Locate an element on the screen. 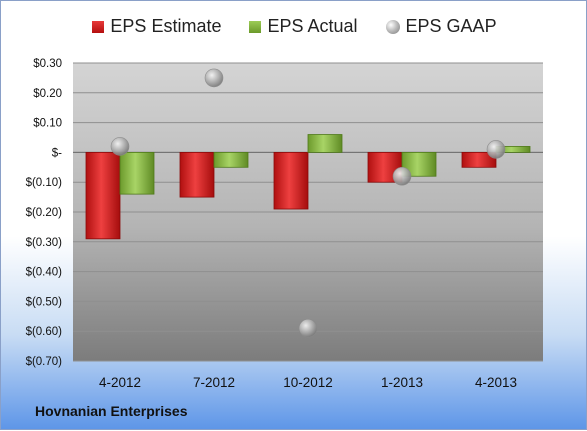 The height and width of the screenshot is (431, 587). legend-swatch-gaap is located at coordinates (392, 26).